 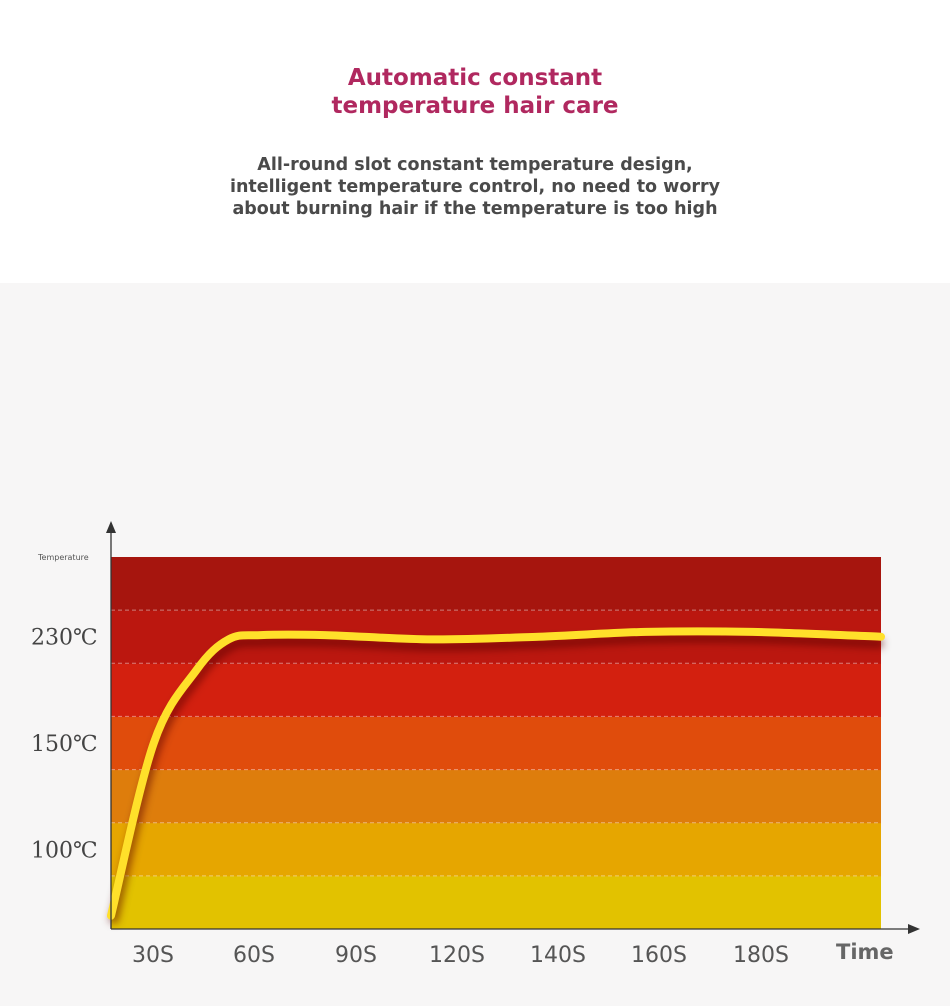 I want to click on x-tick-label: 30S, so click(x=153, y=955).